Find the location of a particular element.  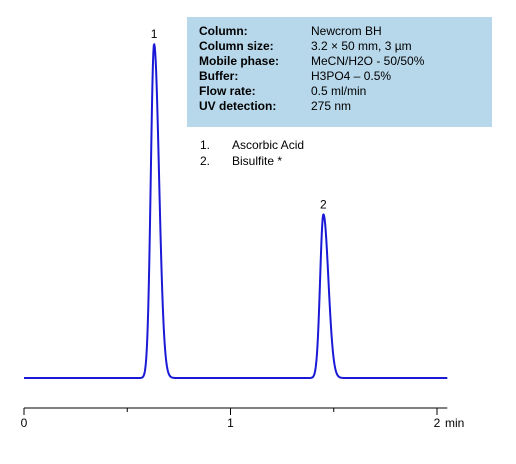

info-row-buffer: Buffer: H3PO4 – 0.5% is located at coordinates (344, 76).